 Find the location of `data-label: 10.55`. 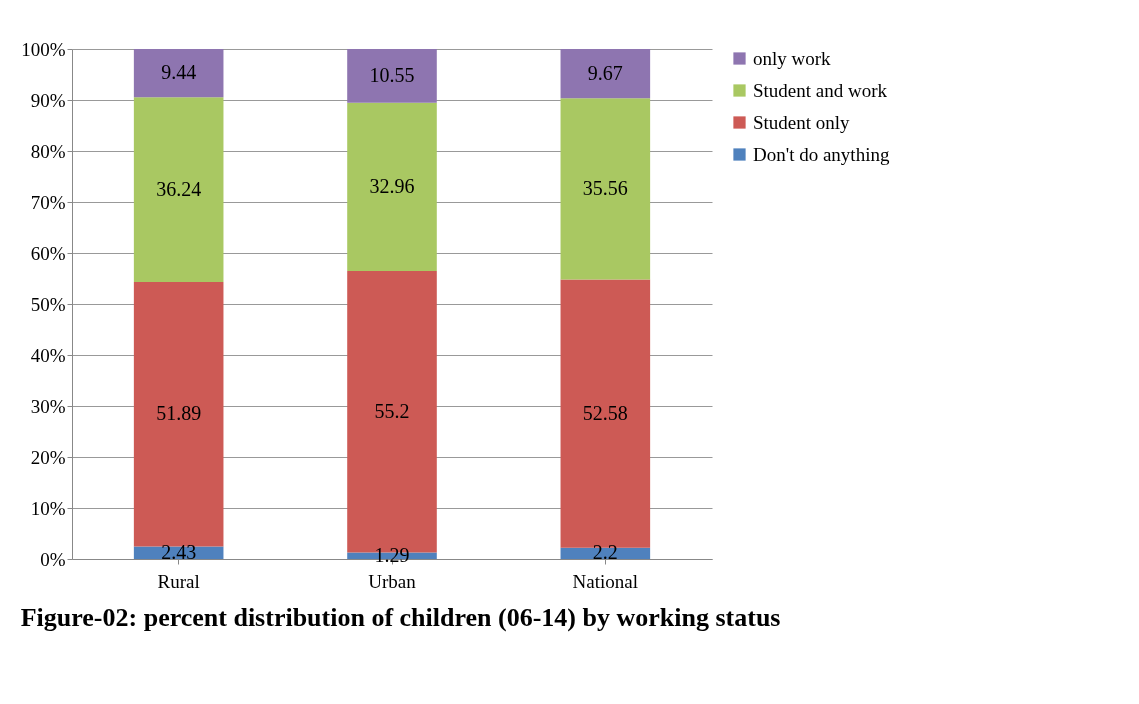

data-label: 10.55 is located at coordinates (392, 74).